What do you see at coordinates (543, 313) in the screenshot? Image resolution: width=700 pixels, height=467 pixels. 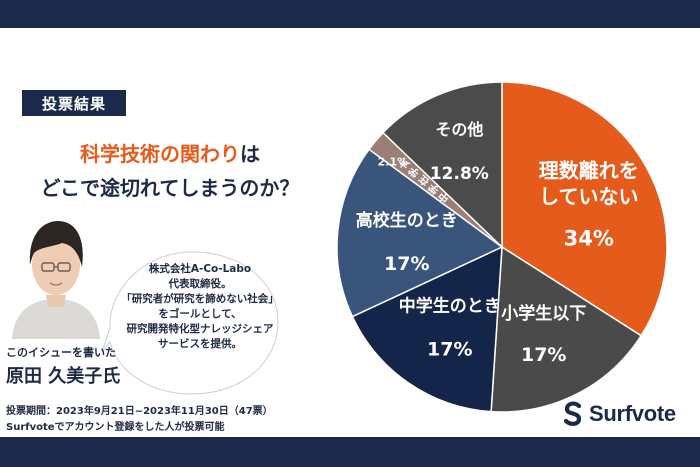 I see `pie-slice-label: 小学生以下` at bounding box center [543, 313].